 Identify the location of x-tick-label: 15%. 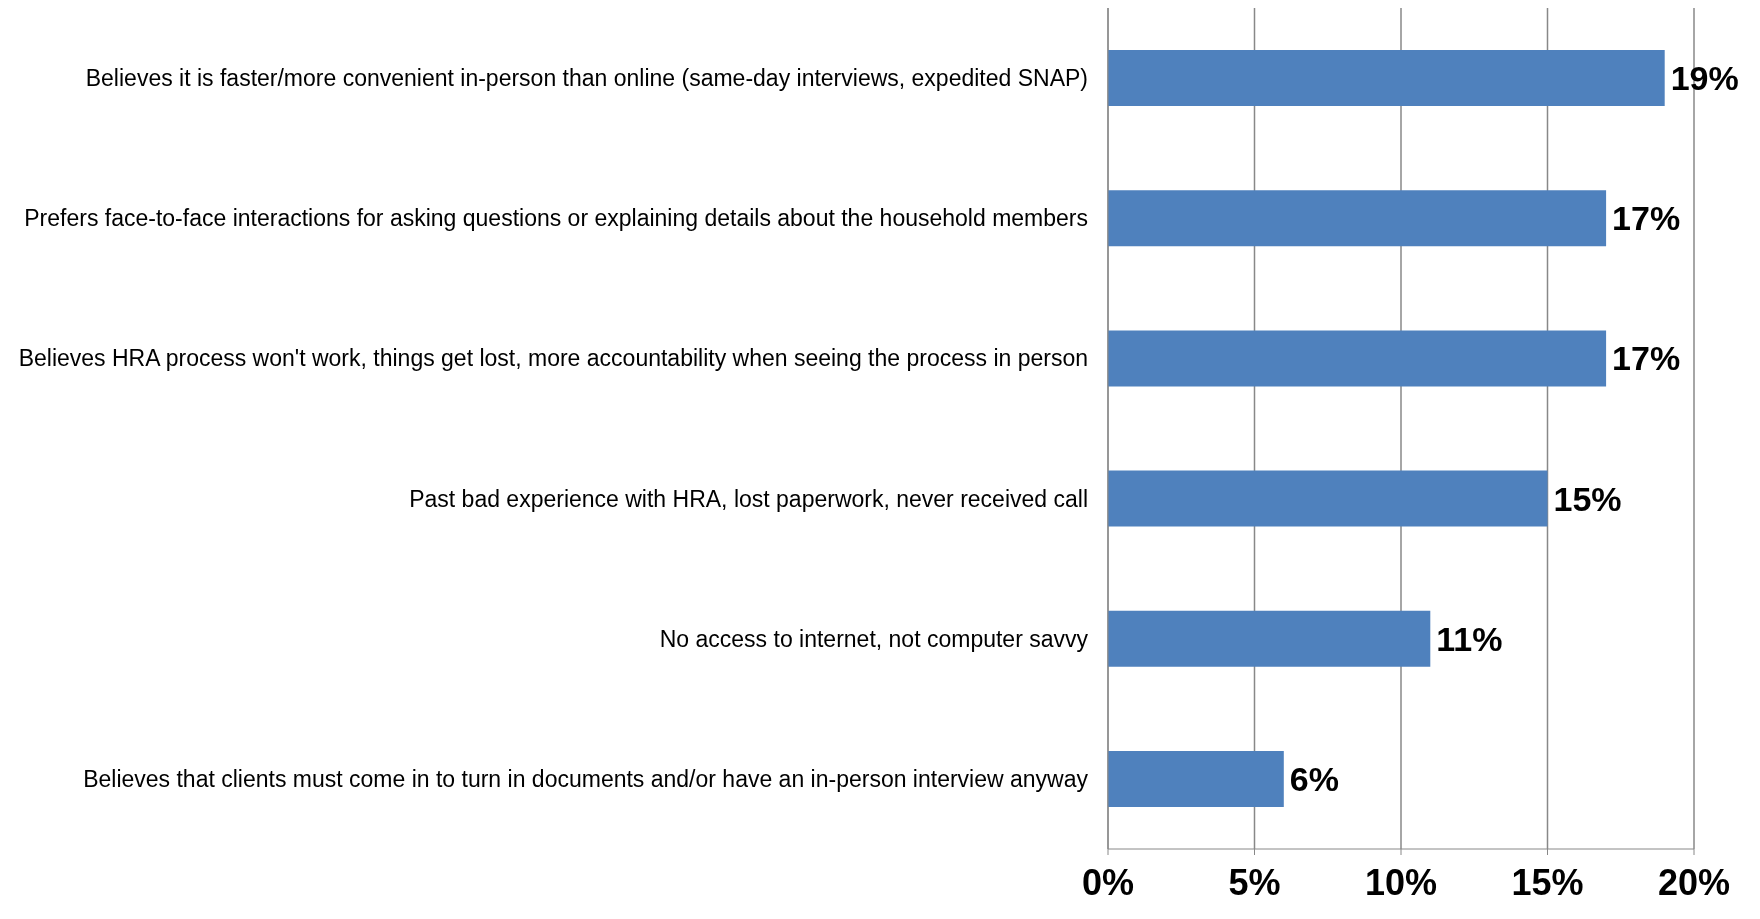
(1547, 882).